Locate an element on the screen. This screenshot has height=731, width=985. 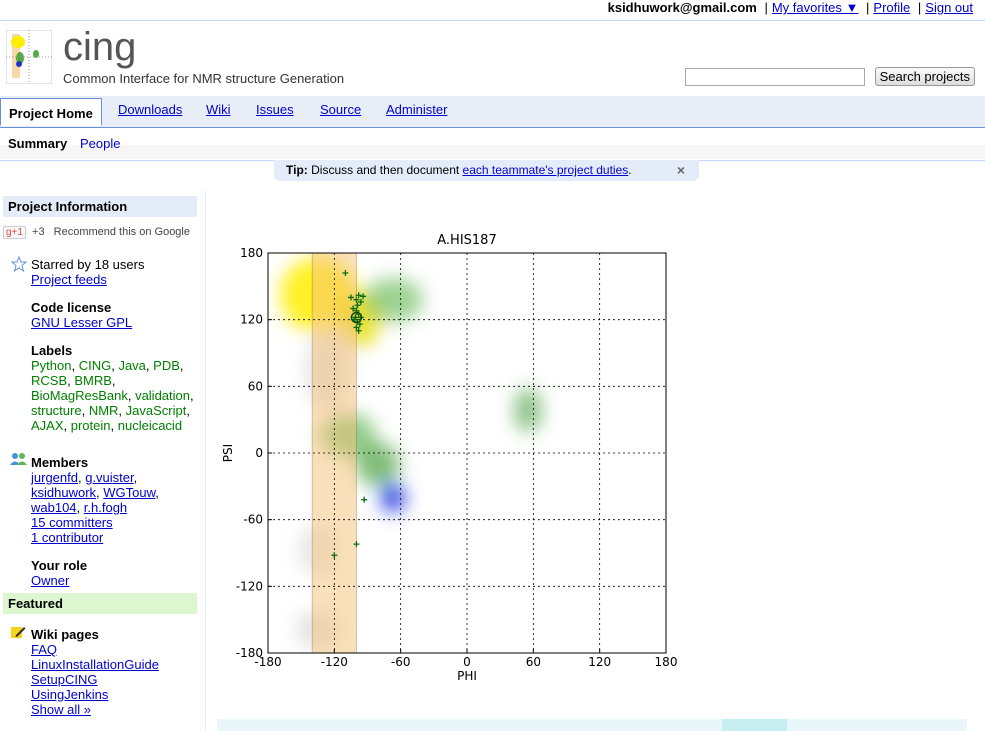
bottom-strip is located at coordinates (592, 725).